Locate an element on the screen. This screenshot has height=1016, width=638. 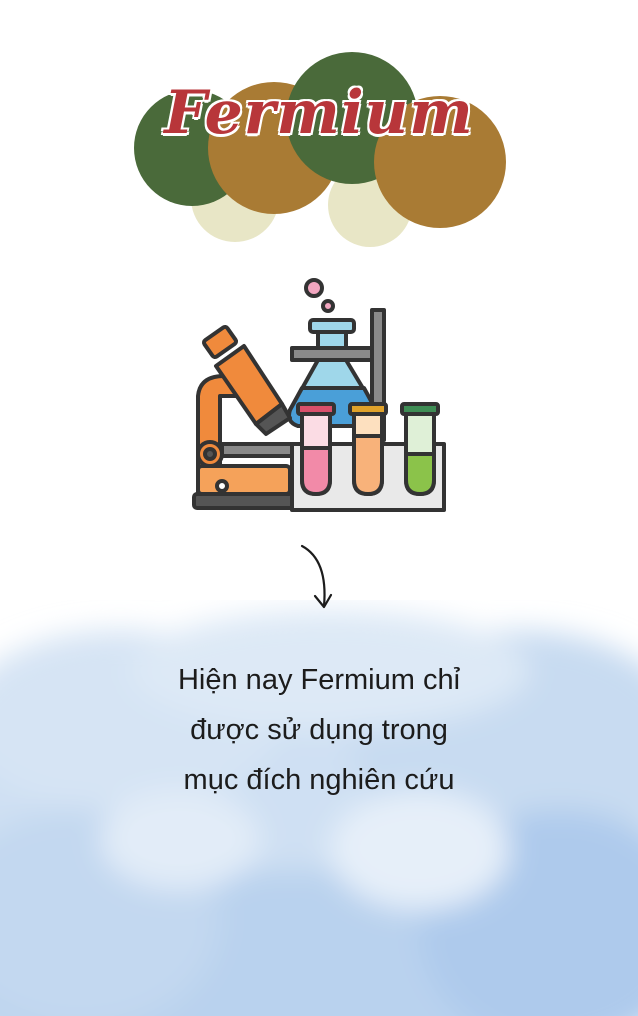
title-circles-decoration is located at coordinates (320, 149).